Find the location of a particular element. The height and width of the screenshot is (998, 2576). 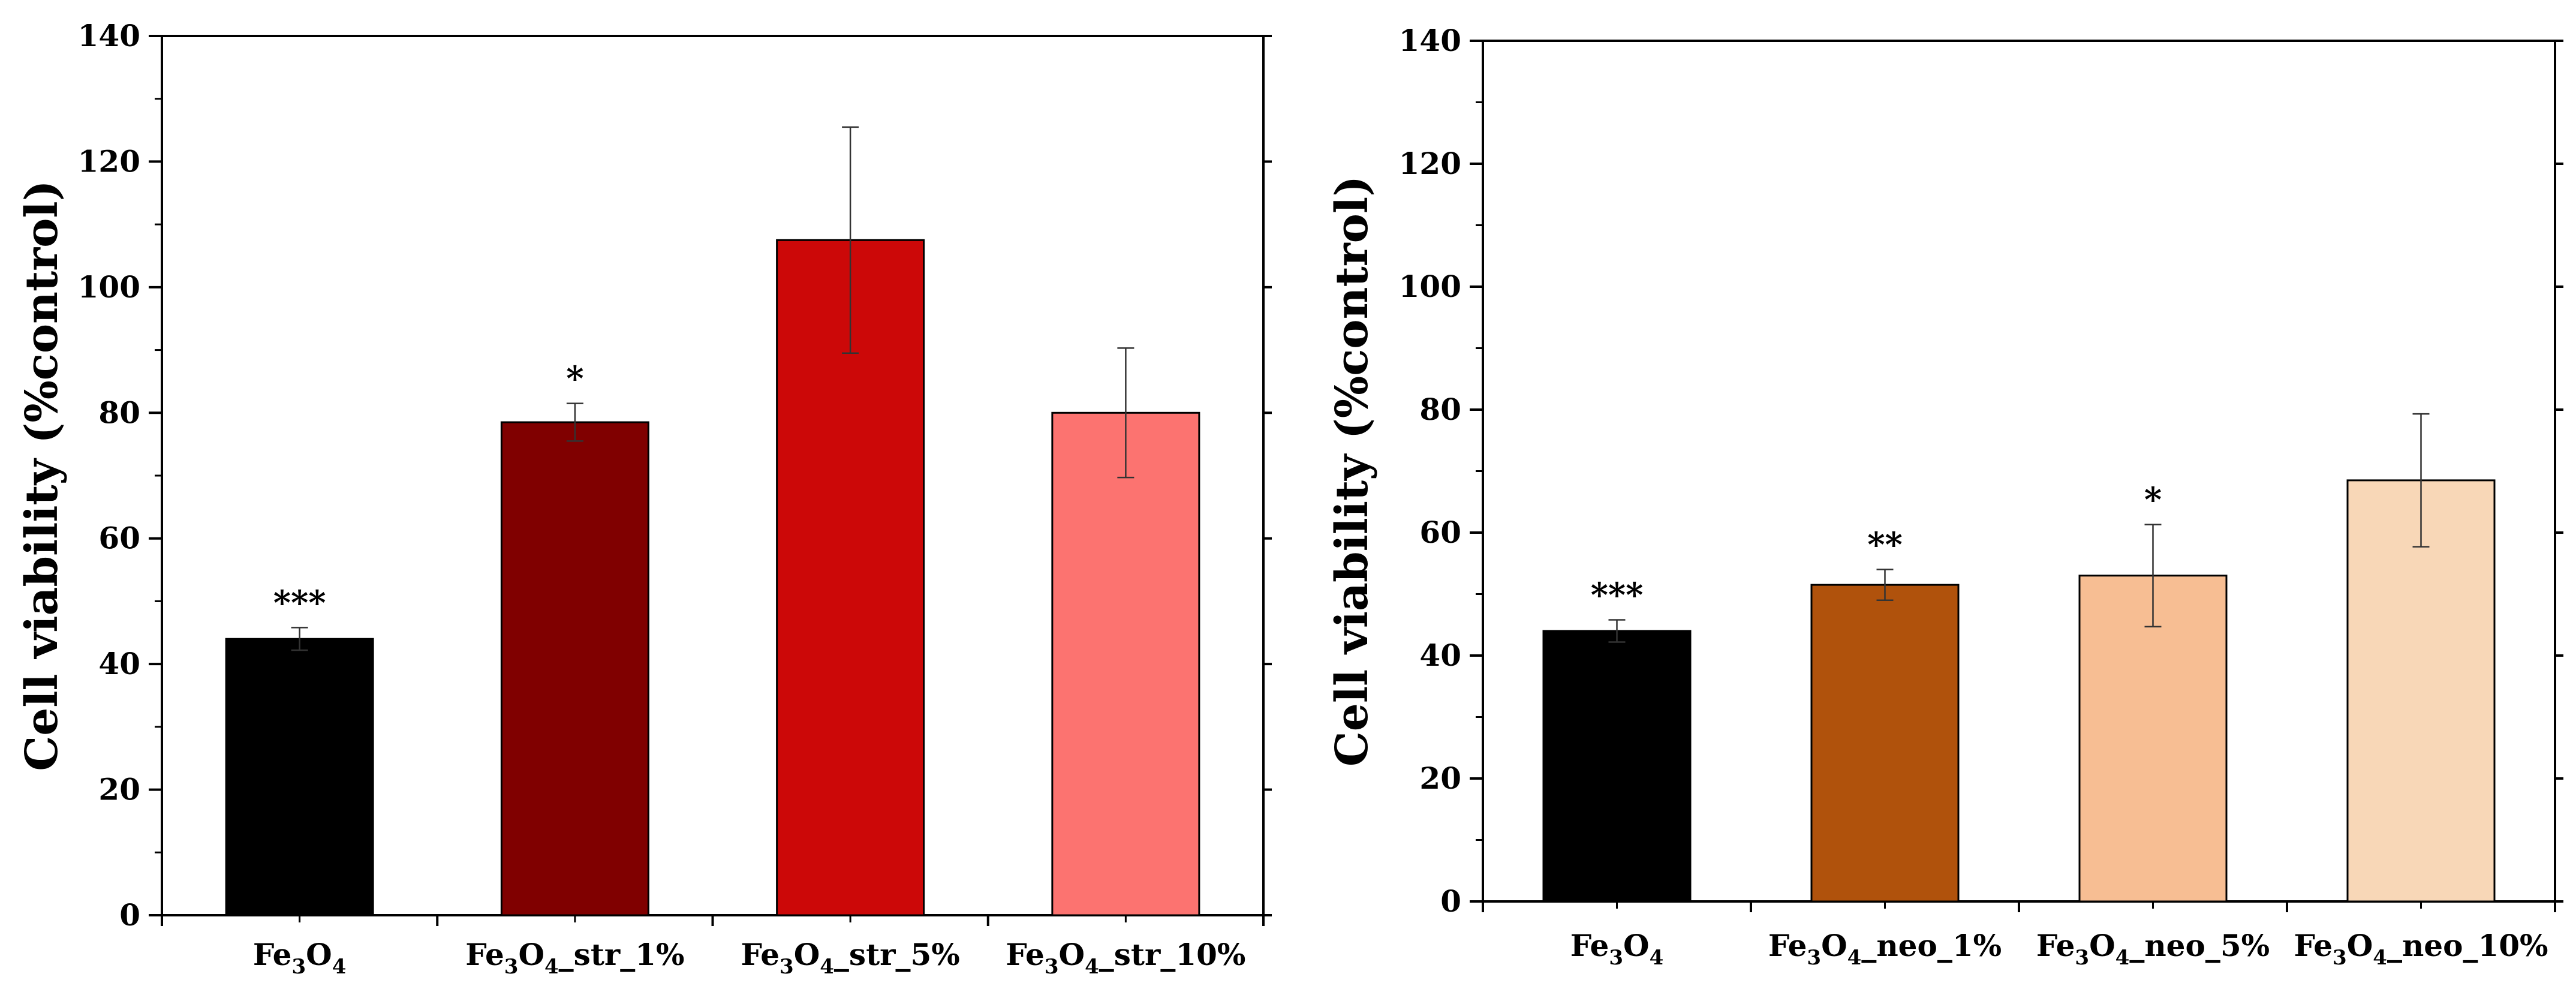

category-label: Fe3O4_str_1% is located at coordinates (574, 958).